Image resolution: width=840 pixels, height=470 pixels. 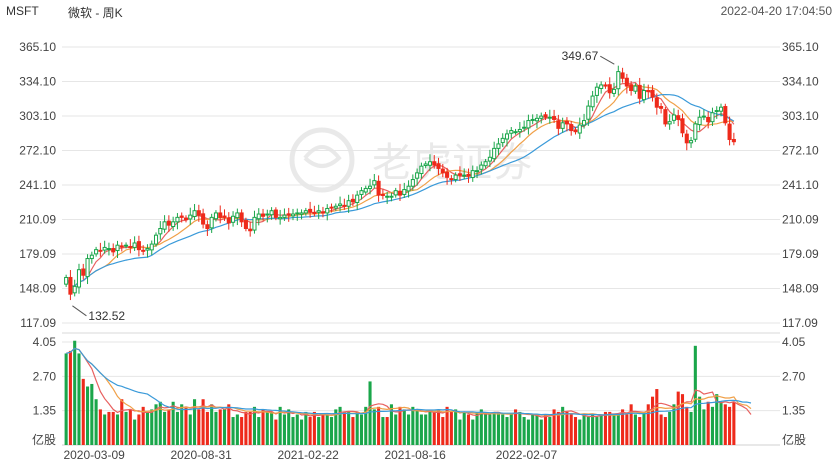 I want to click on chart-header: MSFT 微软 - 周K 2022-04-20 17:04:50, so click(x=420, y=11).